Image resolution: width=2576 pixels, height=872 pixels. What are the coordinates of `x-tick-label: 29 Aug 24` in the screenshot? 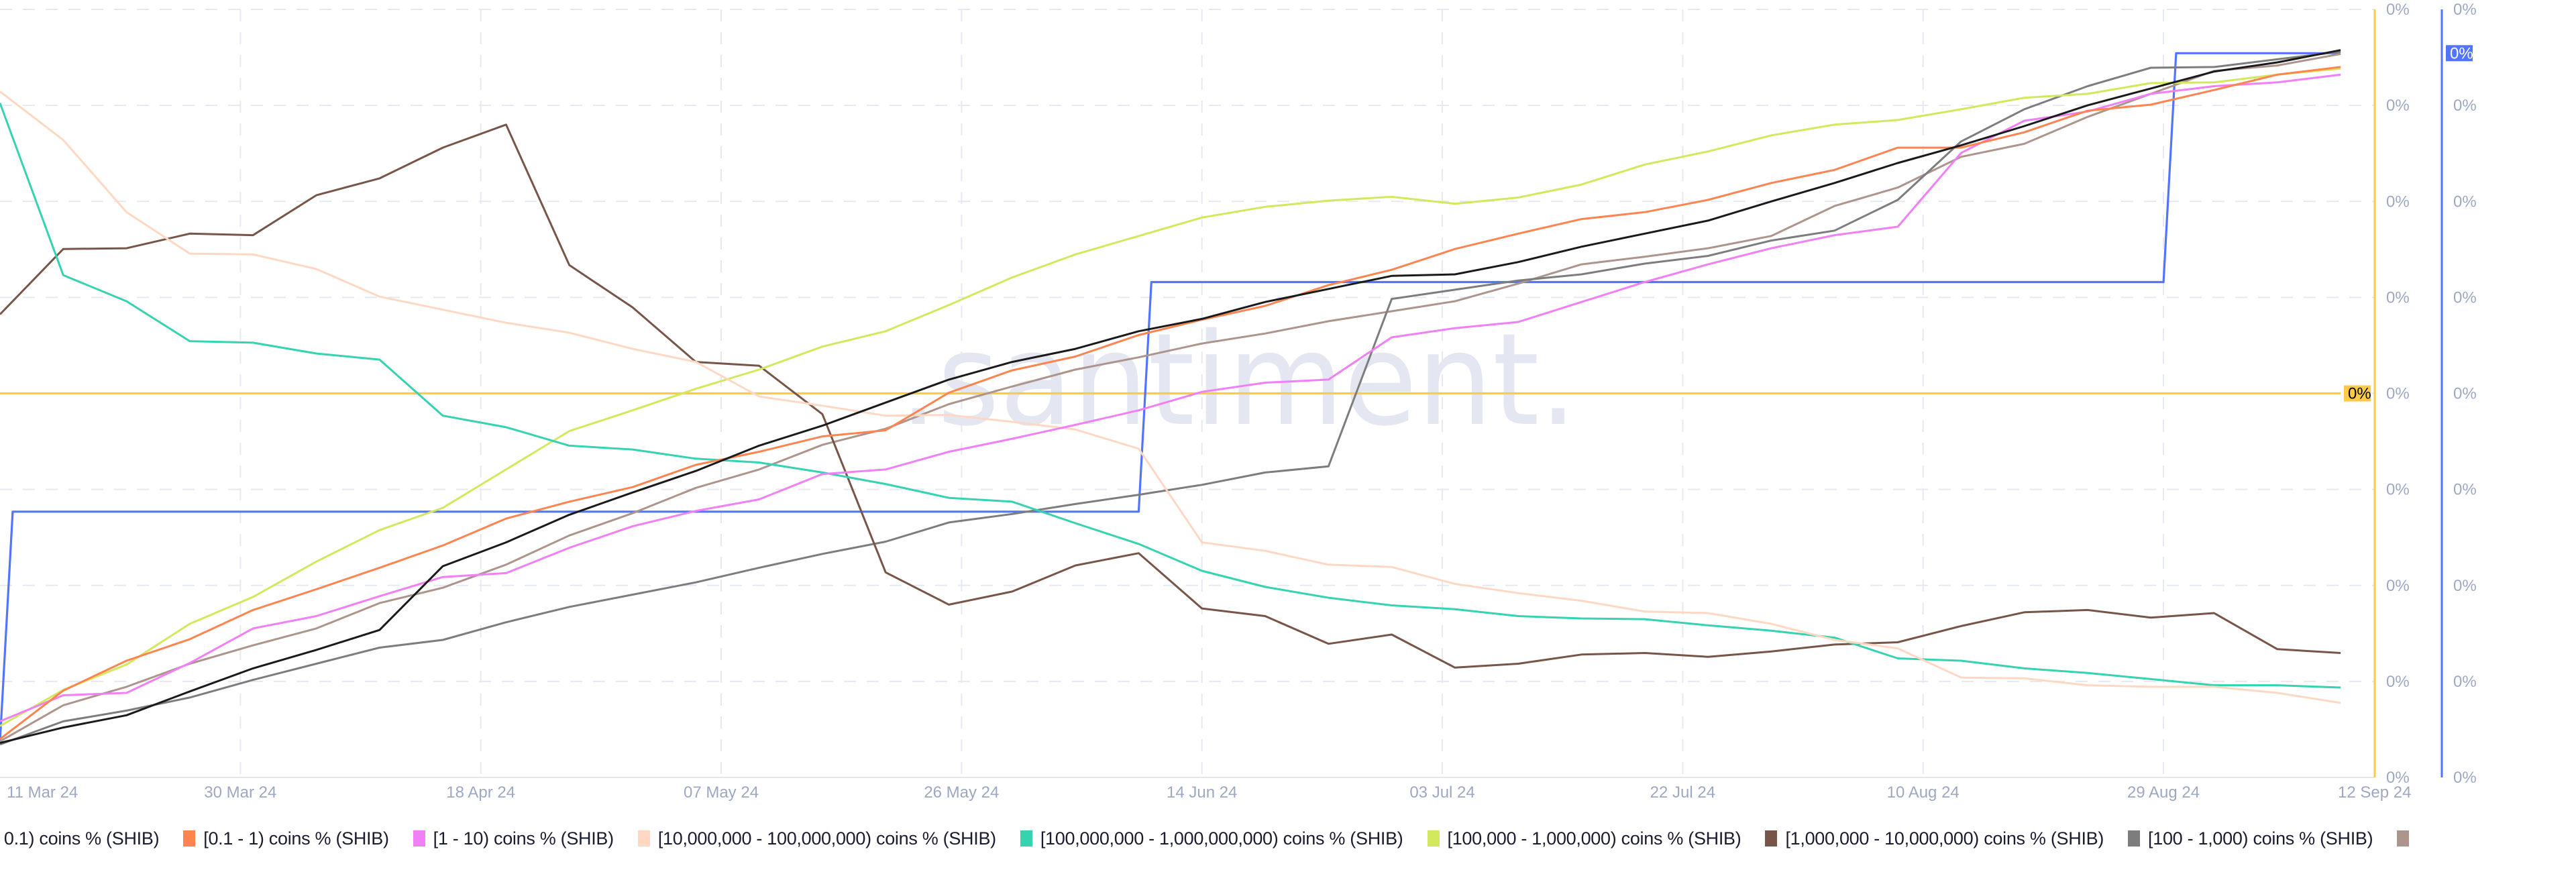 It's located at (2163, 793).